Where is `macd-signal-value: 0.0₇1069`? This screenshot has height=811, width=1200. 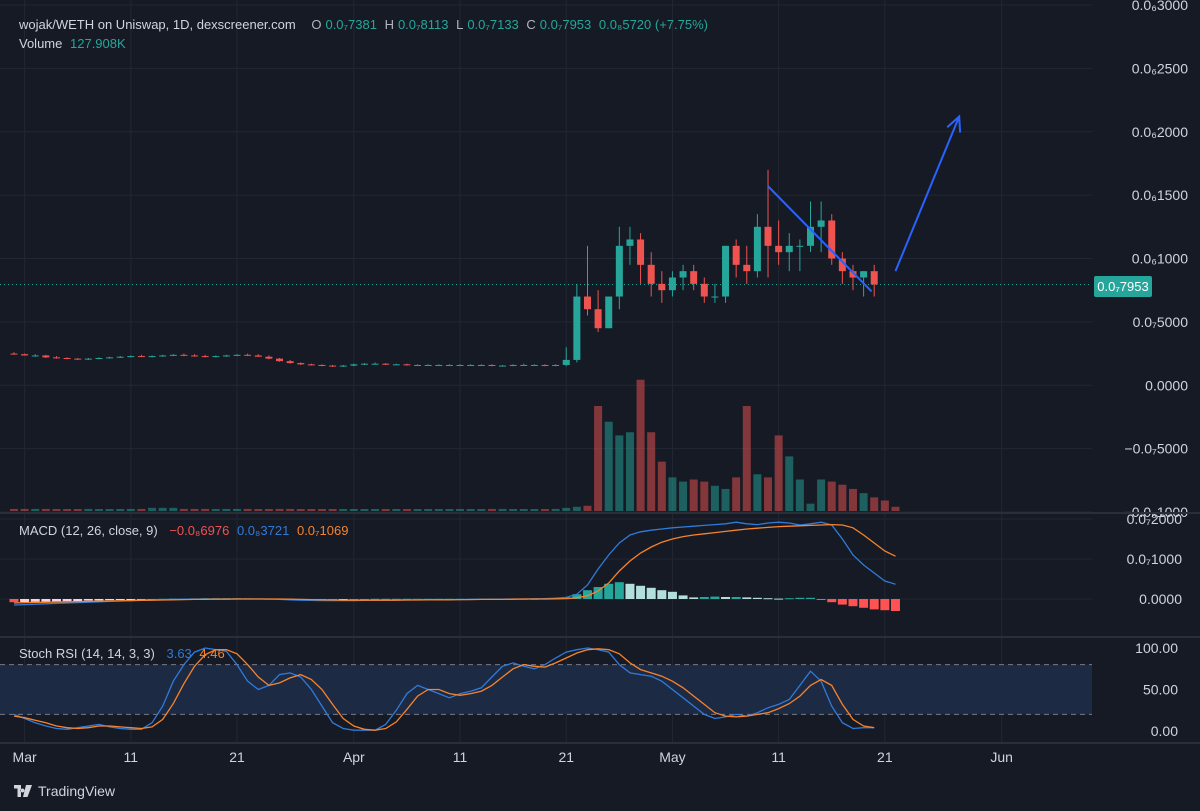
macd-signal-value: 0.0₇1069 is located at coordinates (322, 530).